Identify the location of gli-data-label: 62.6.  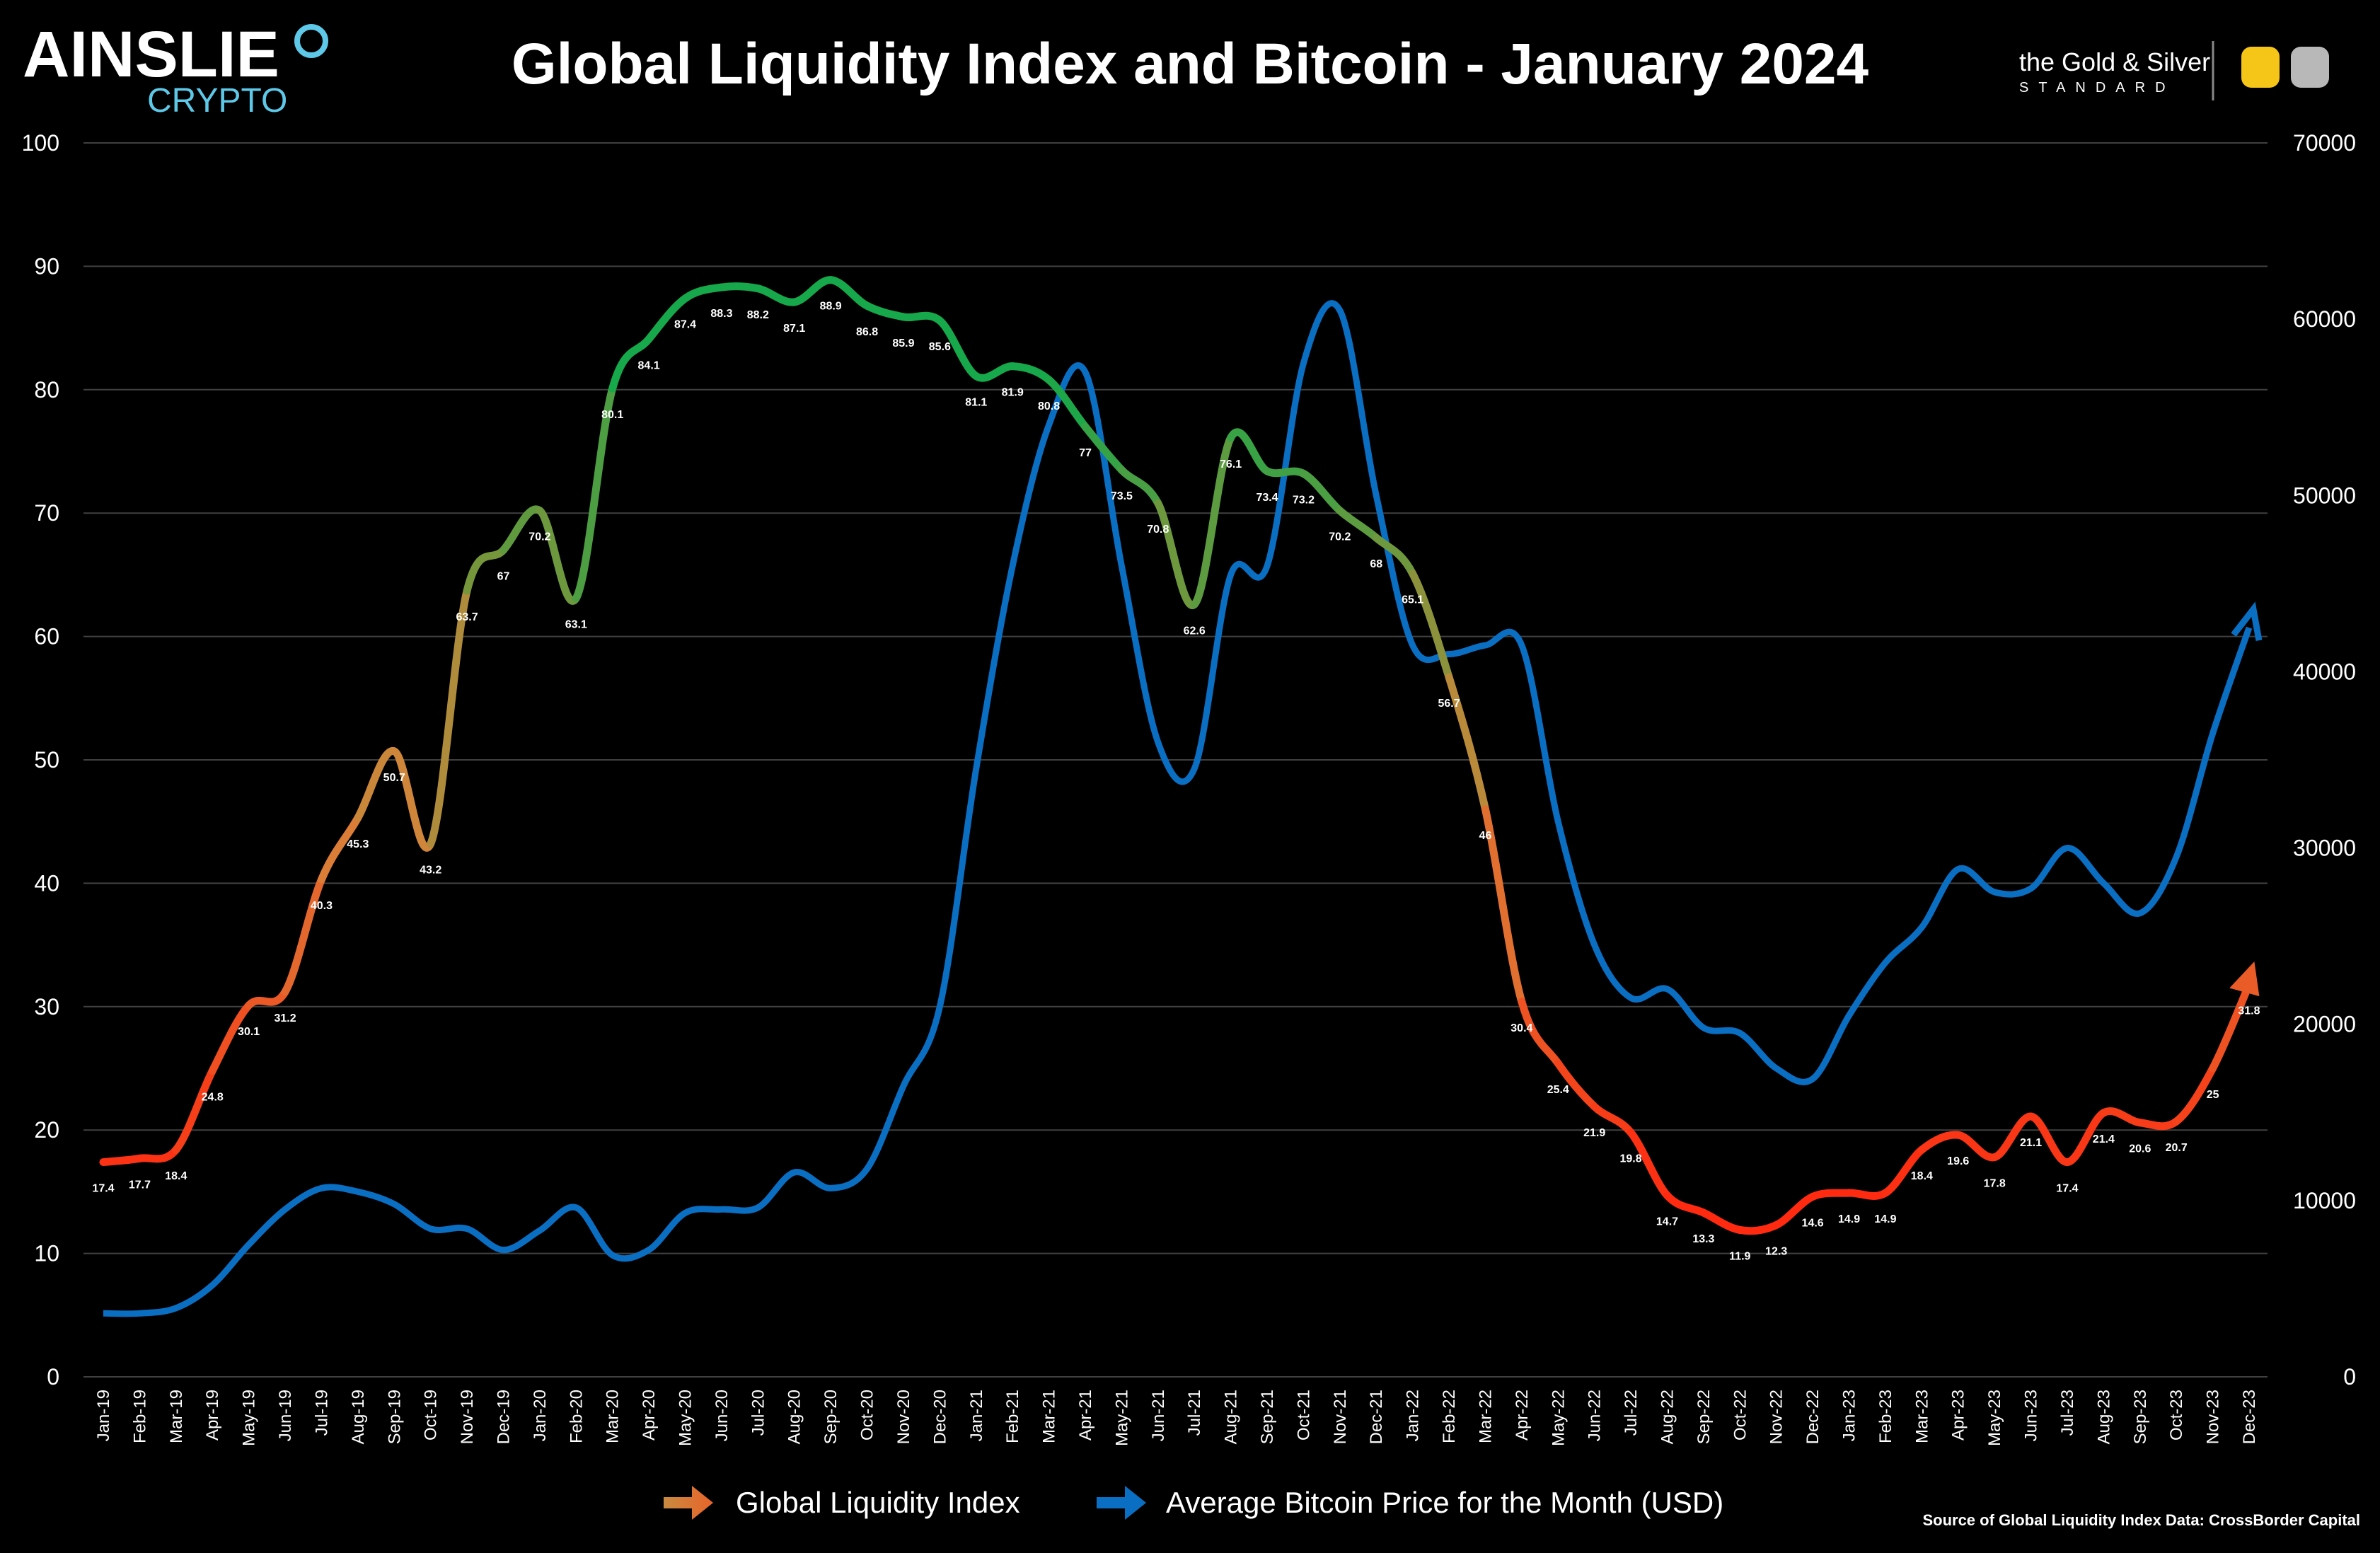
(1195, 631).